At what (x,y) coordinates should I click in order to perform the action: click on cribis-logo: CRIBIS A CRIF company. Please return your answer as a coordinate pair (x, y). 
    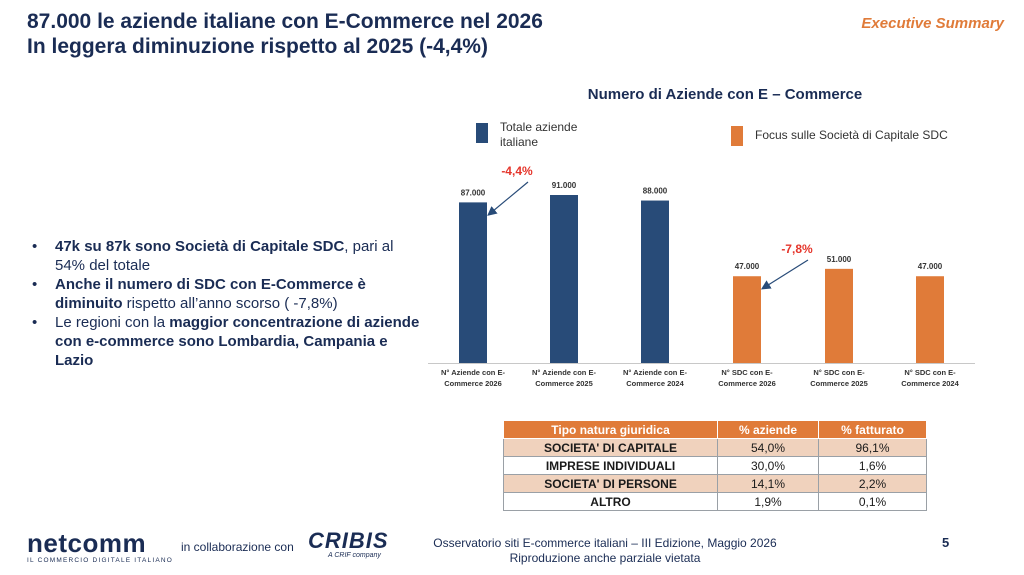
    Looking at the image, I should click on (348, 544).